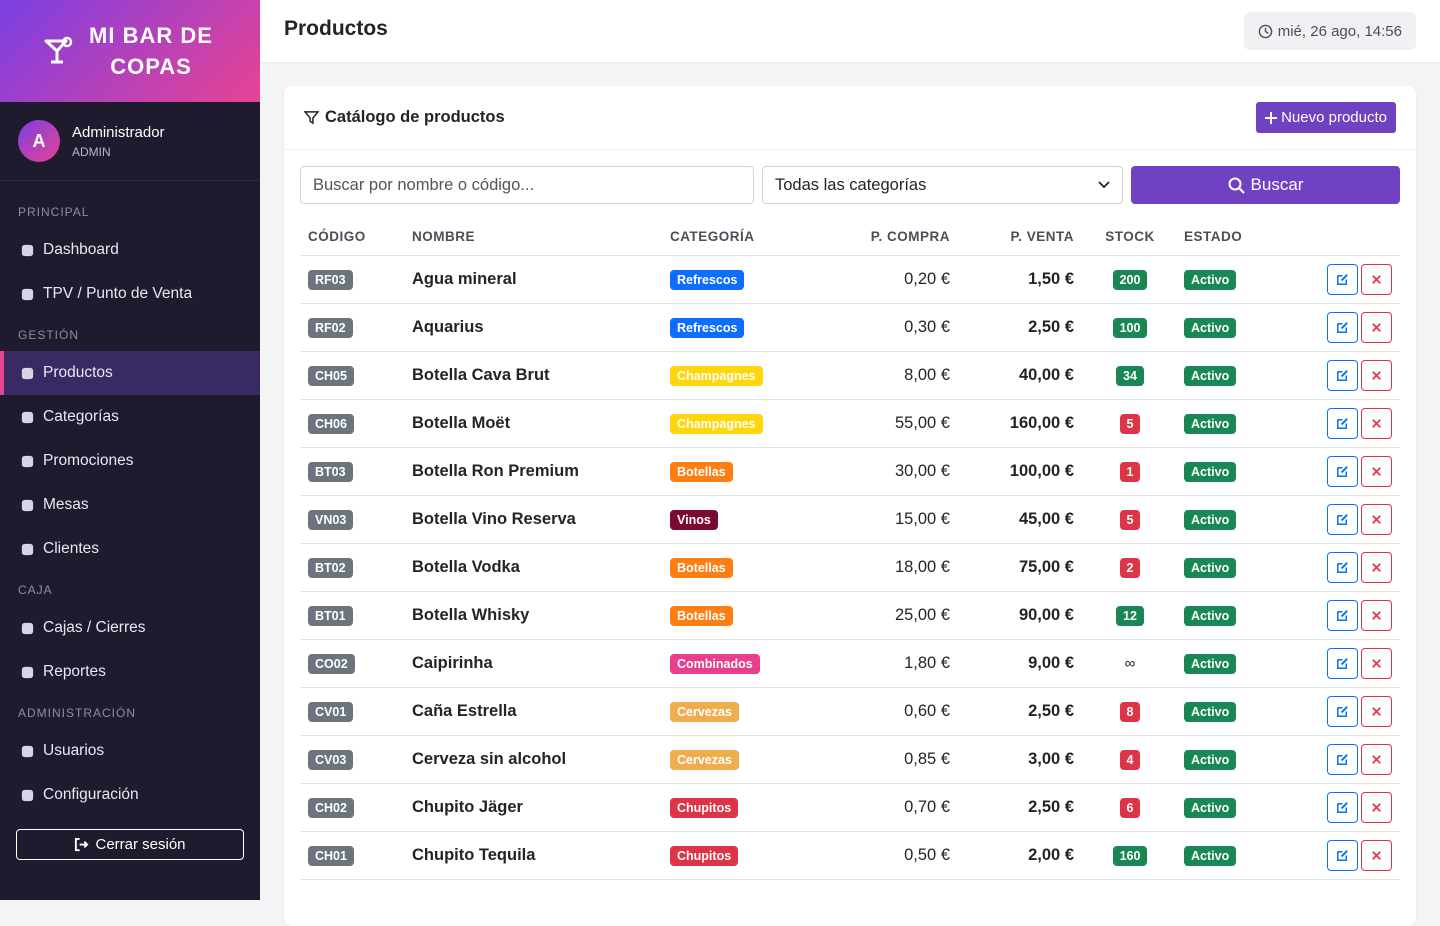 This screenshot has height=926, width=1440. Describe the element at coordinates (415, 117) in the screenshot. I see `card-title-text: Catálogo de productos` at that location.